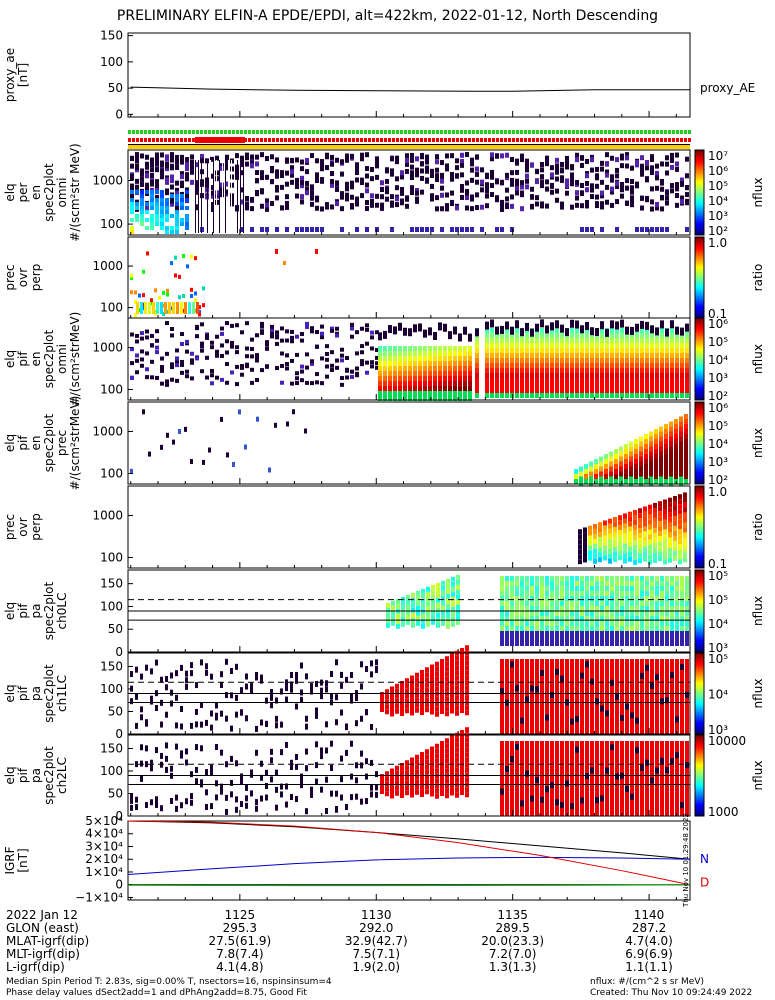 The width and height of the screenshot is (775, 1000). I want to click on colorbar-frame, so click(699, 693).